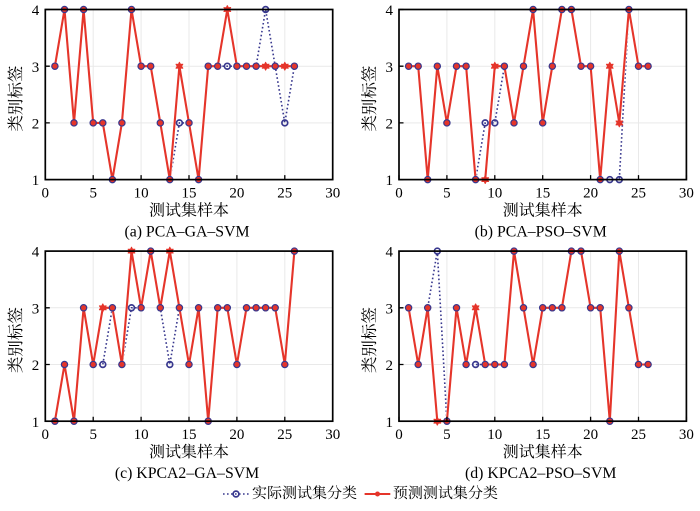 The width and height of the screenshot is (700, 511). Describe the element at coordinates (541, 232) in the screenshot. I see `svg-text: (b) PCA–PSO–SVM` at that location.